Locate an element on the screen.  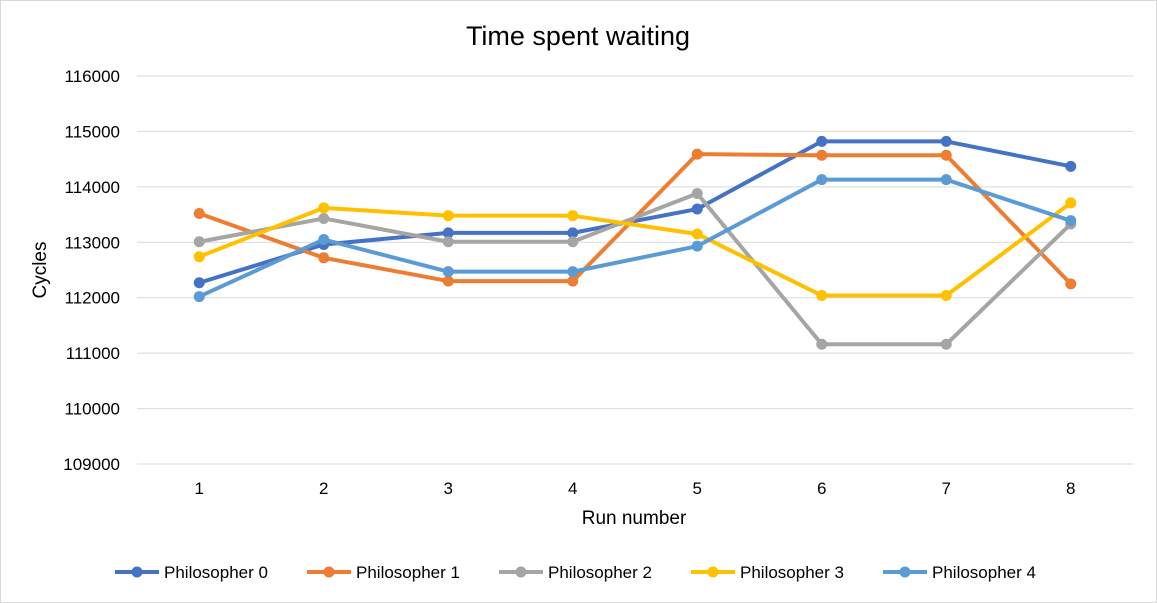
x-tick-label: 2 is located at coordinates (323, 488).